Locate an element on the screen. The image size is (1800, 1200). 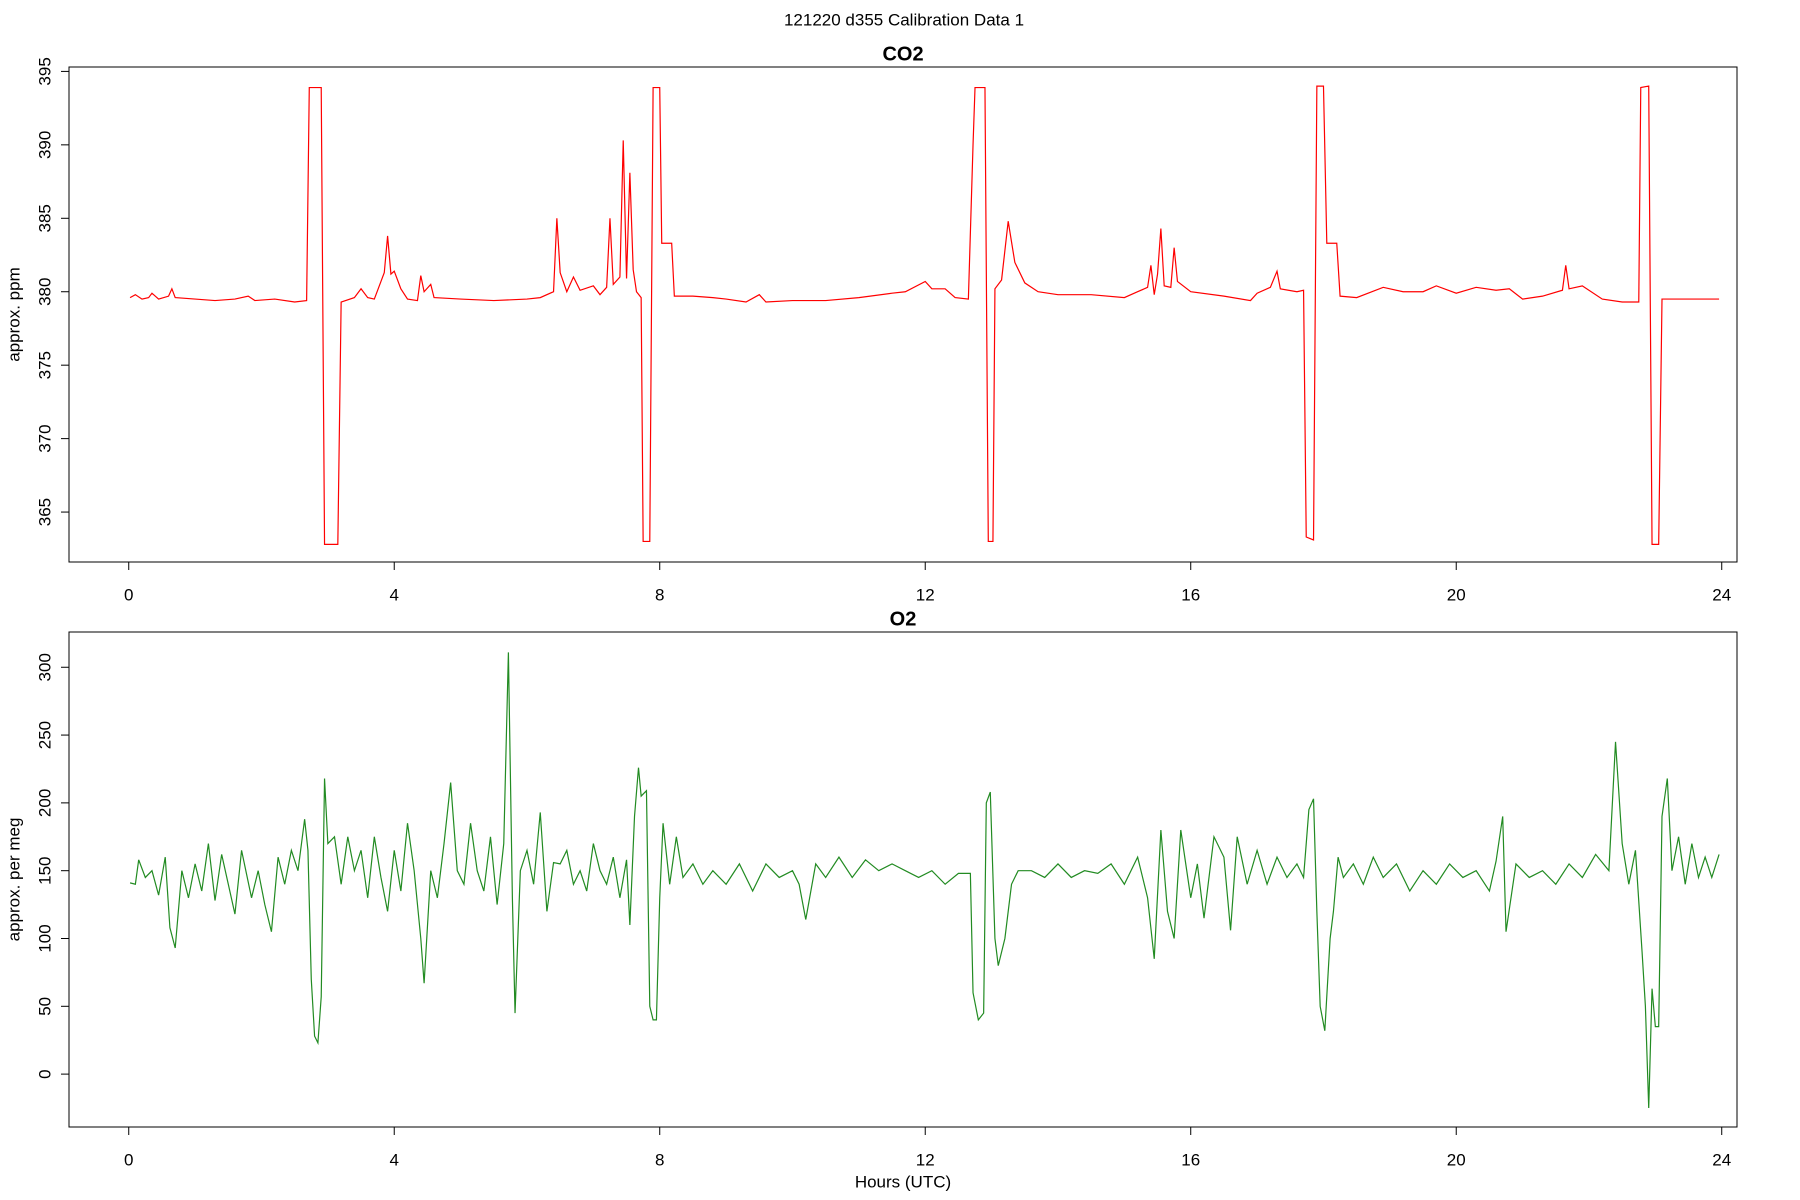
y-tick-label: 385 is located at coordinates (44, 218).